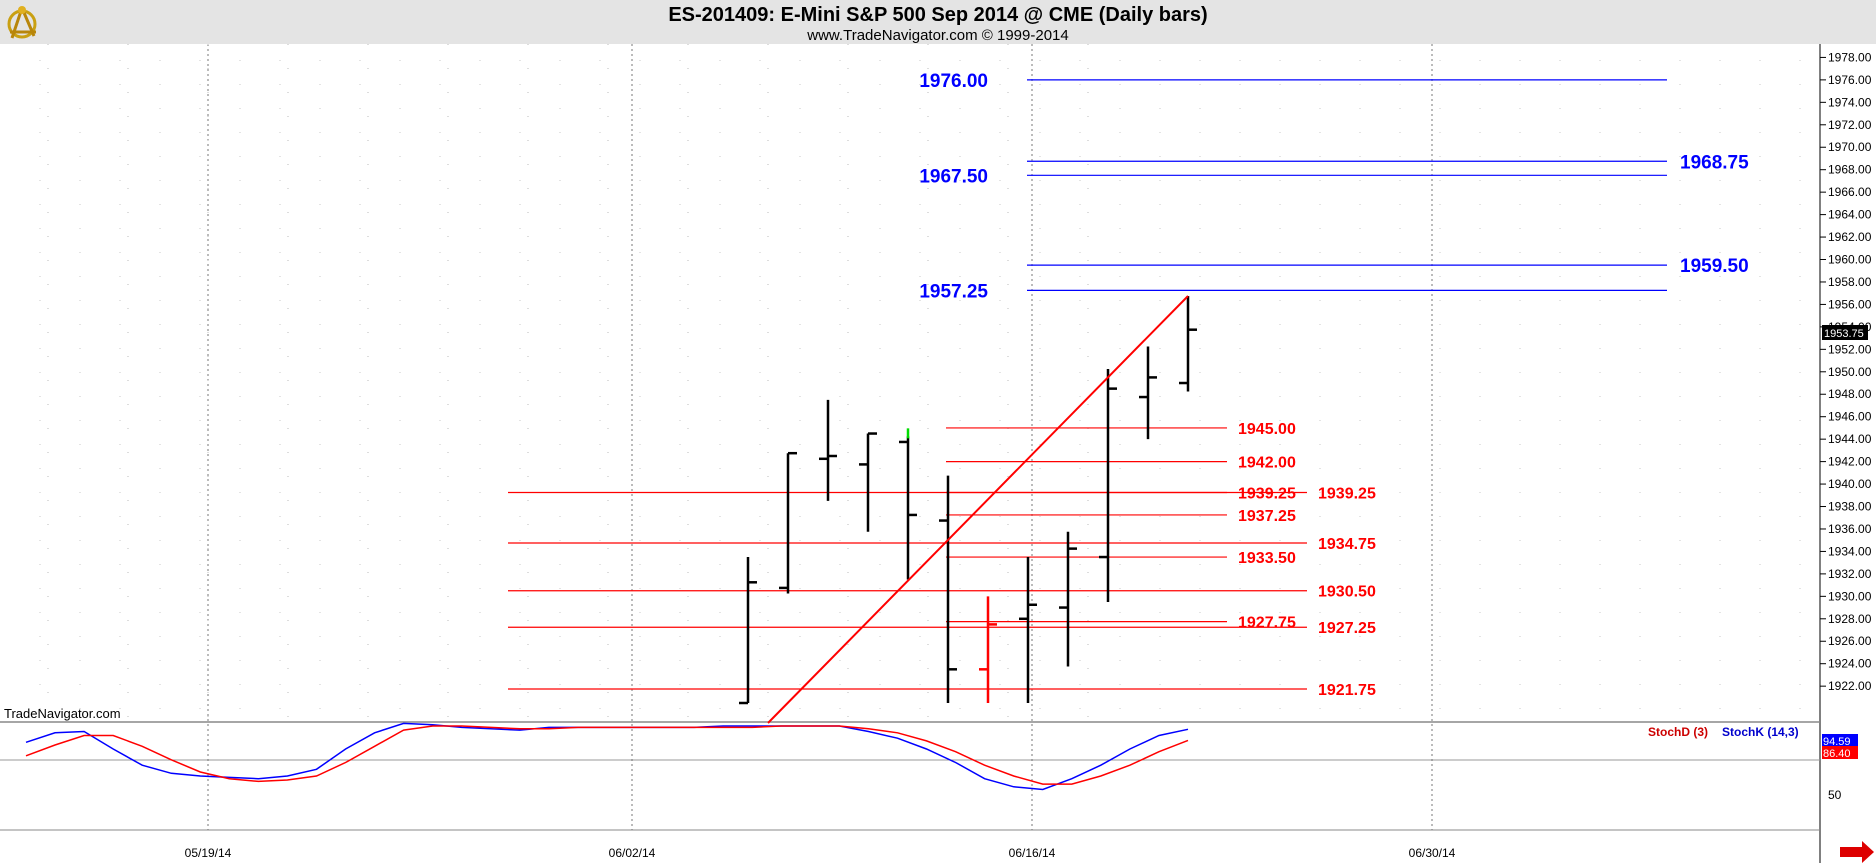  I want to click on price-tick-label: 1928.00, so click(1850, 619).